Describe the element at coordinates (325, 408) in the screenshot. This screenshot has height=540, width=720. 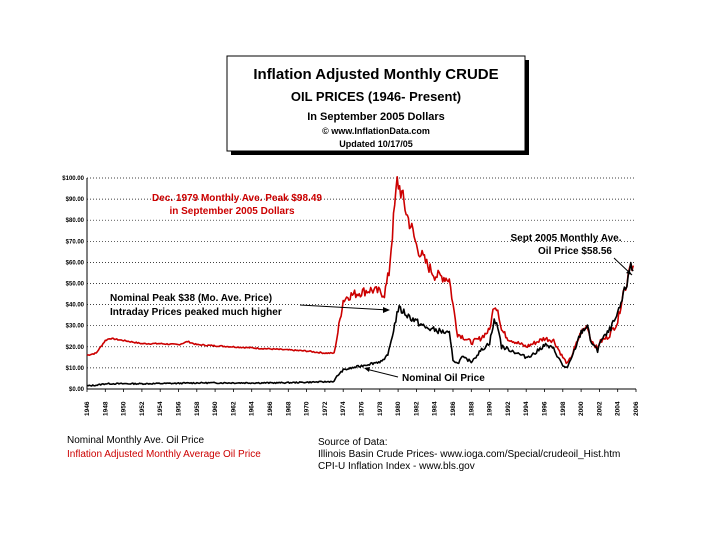
I see `x-tick-label: 1972` at that location.